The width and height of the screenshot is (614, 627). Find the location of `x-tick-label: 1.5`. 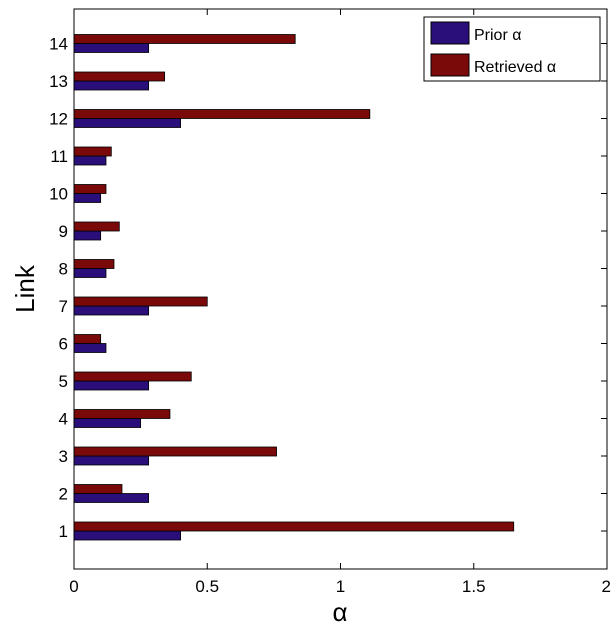

x-tick-label: 1.5 is located at coordinates (474, 586).